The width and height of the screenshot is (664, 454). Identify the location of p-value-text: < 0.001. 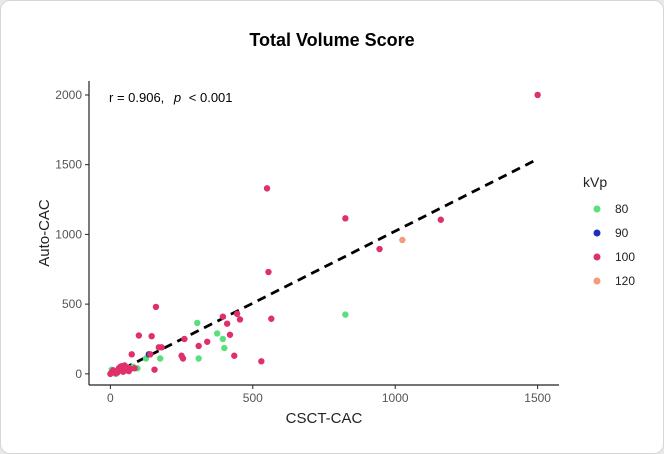
(211, 97).